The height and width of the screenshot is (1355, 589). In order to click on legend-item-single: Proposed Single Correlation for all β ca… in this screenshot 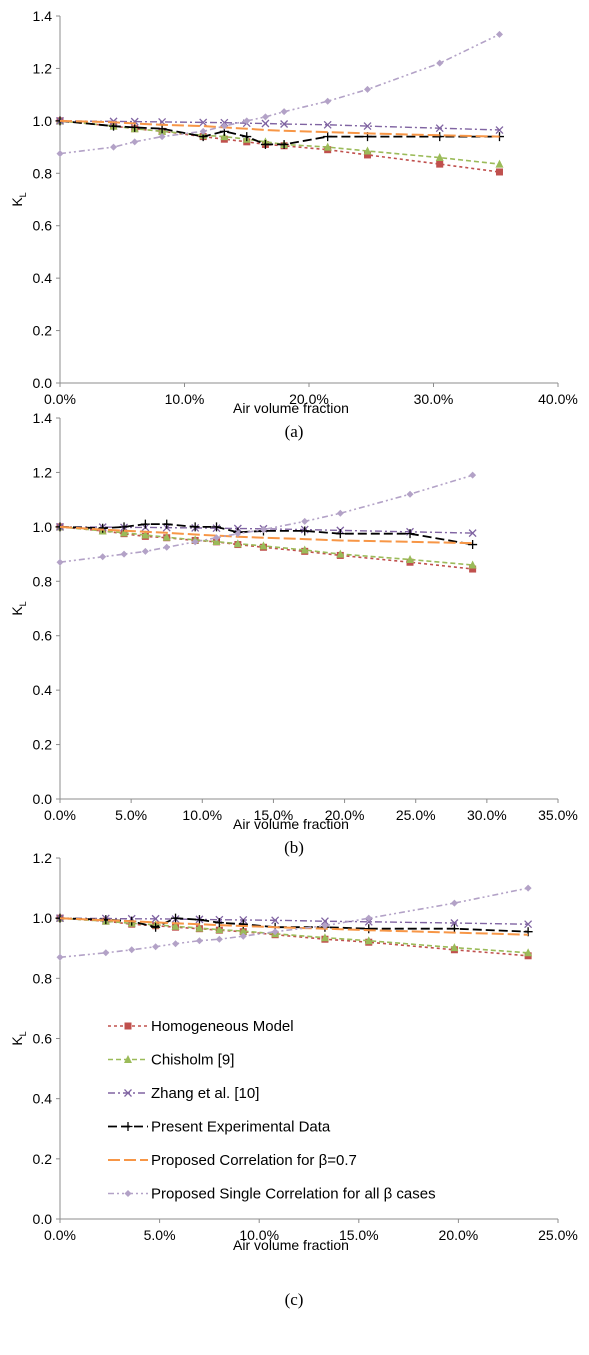, I will do `click(272, 1194)`.